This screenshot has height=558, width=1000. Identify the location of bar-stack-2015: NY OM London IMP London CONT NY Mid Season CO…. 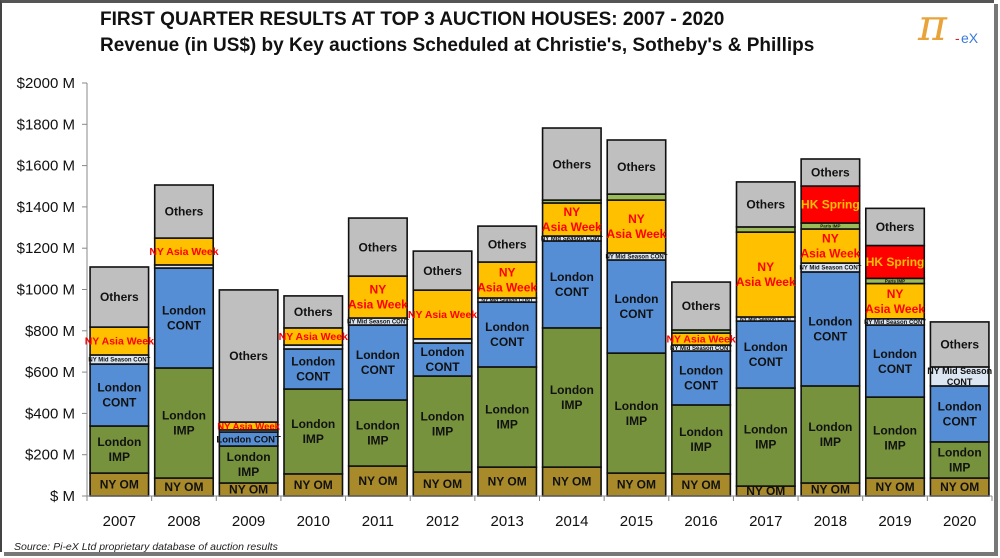
(637, 318).